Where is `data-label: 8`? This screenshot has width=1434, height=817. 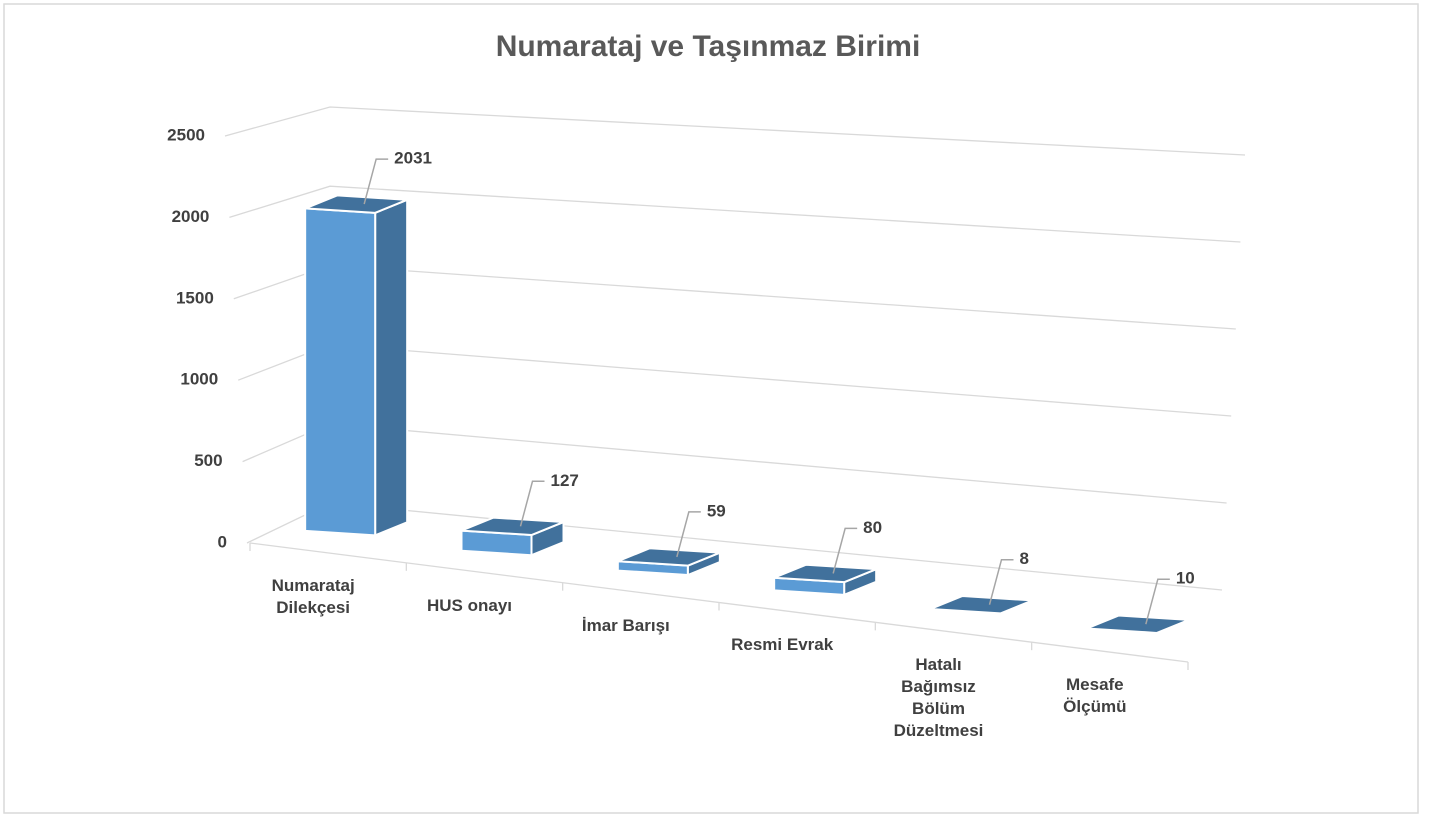 data-label: 8 is located at coordinates (1024, 558).